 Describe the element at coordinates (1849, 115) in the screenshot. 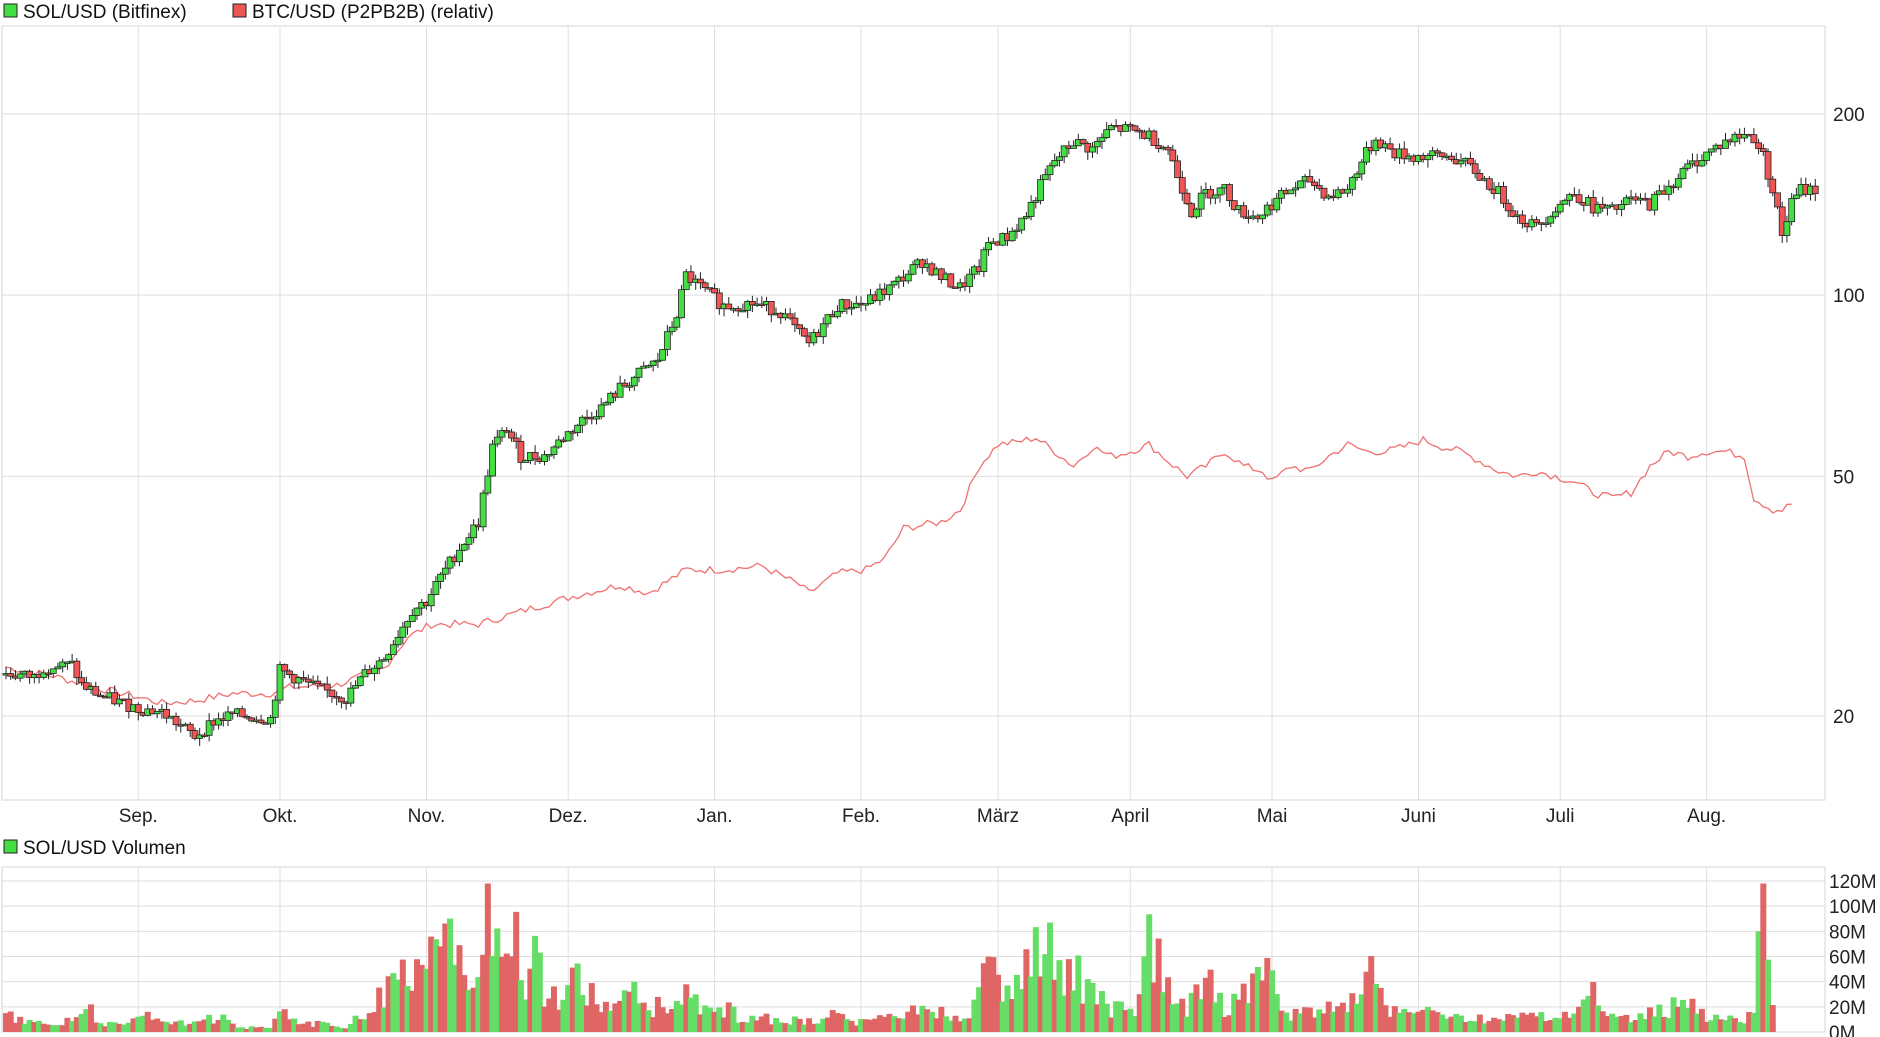

I see `y-tick-label: 200` at that location.